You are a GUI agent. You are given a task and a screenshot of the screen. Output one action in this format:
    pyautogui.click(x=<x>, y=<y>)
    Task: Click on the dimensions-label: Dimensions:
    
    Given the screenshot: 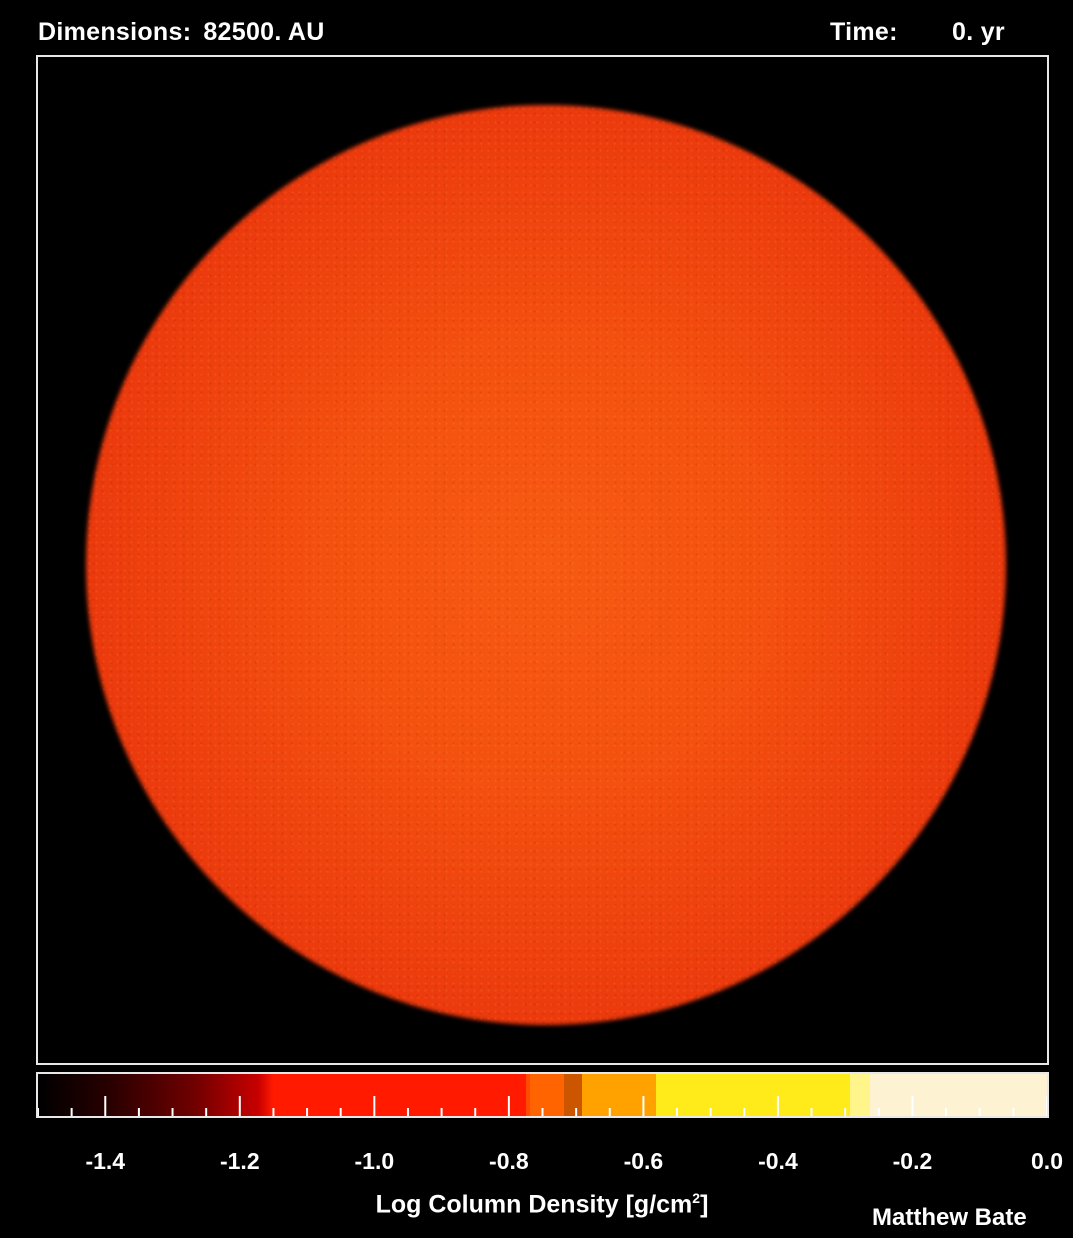 What is the action you would take?
    pyautogui.click(x=115, y=32)
    